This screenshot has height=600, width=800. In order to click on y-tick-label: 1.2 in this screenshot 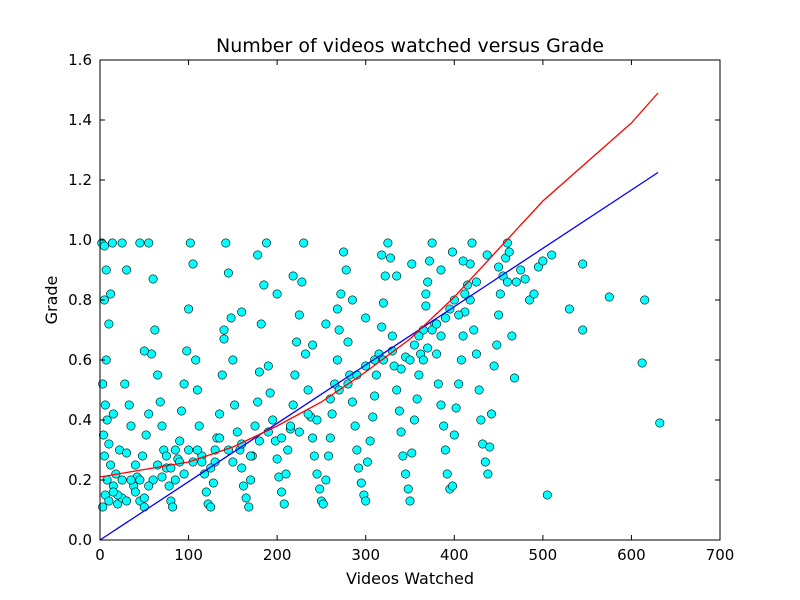, I will do `click(80, 180)`.